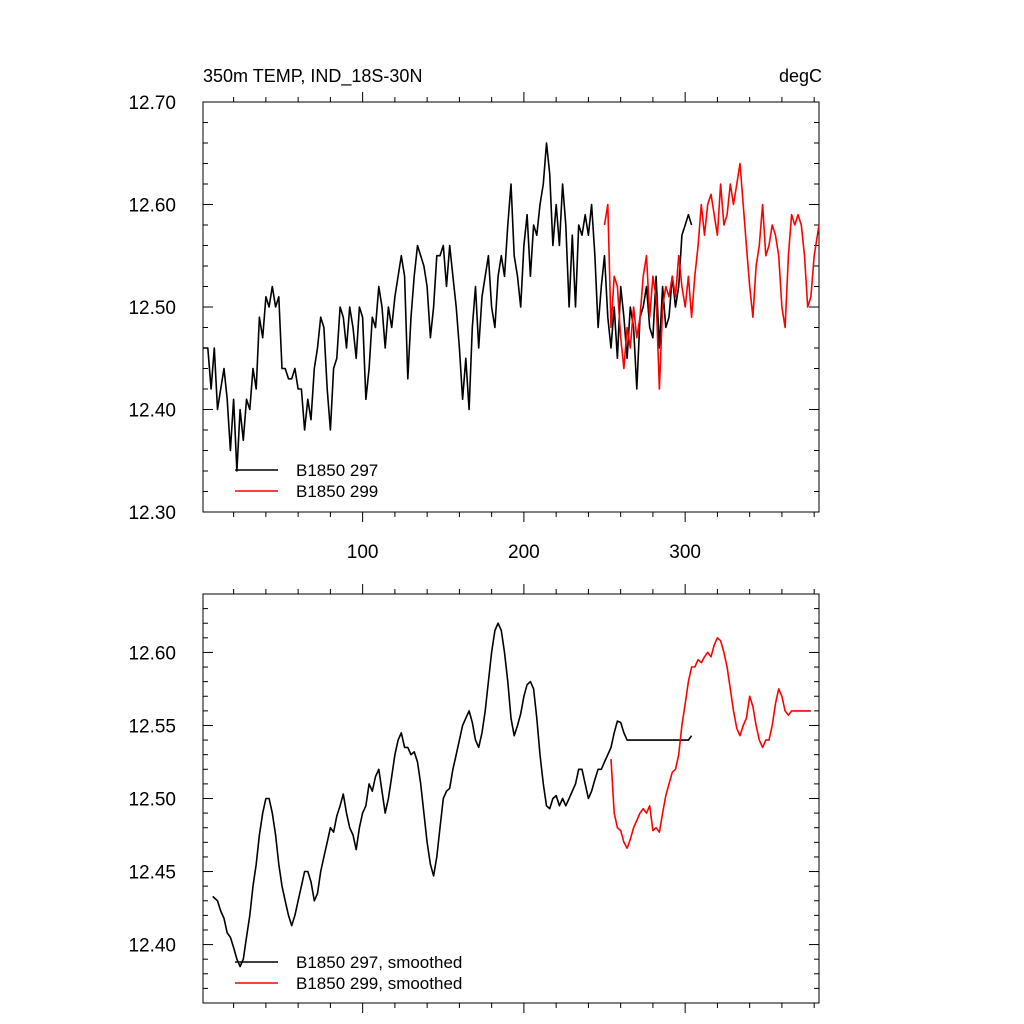  Describe the element at coordinates (379, 983) in the screenshot. I see `legend-label-b1850-299-smoothed: B1850 299, smoothed` at that location.